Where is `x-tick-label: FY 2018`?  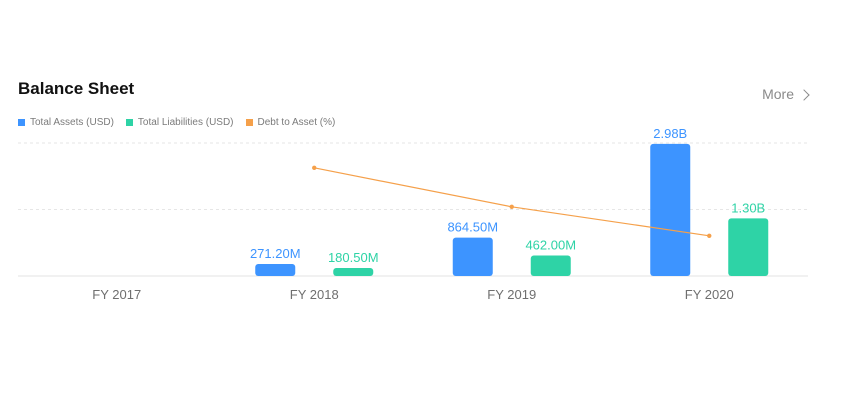
x-tick-label: FY 2018 is located at coordinates (314, 294).